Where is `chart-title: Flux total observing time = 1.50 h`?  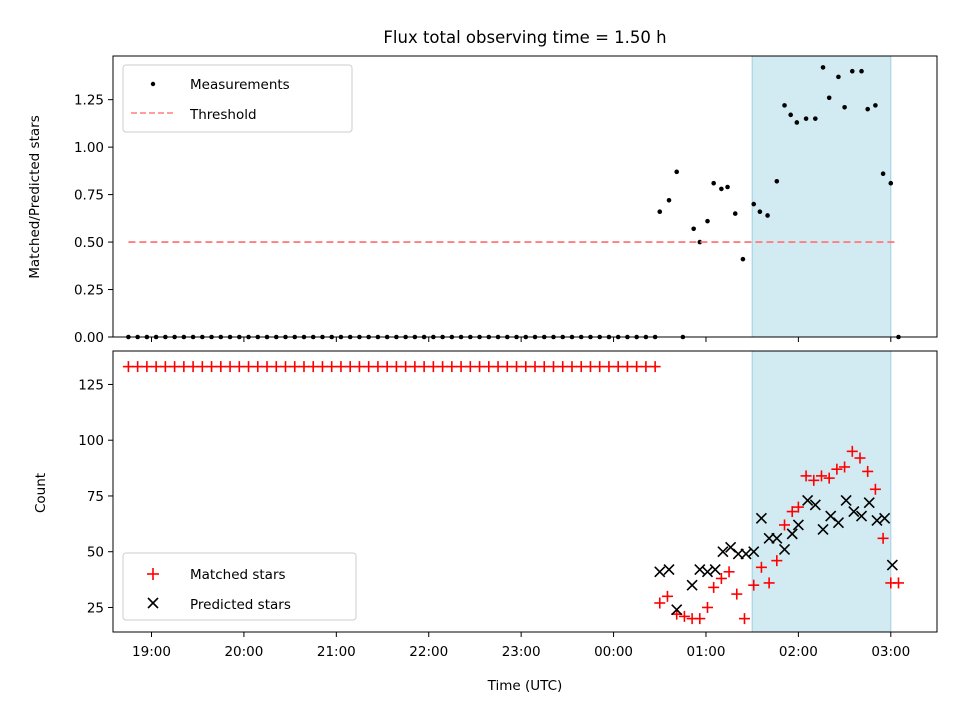 chart-title: Flux total observing time = 1.50 h is located at coordinates (524, 37).